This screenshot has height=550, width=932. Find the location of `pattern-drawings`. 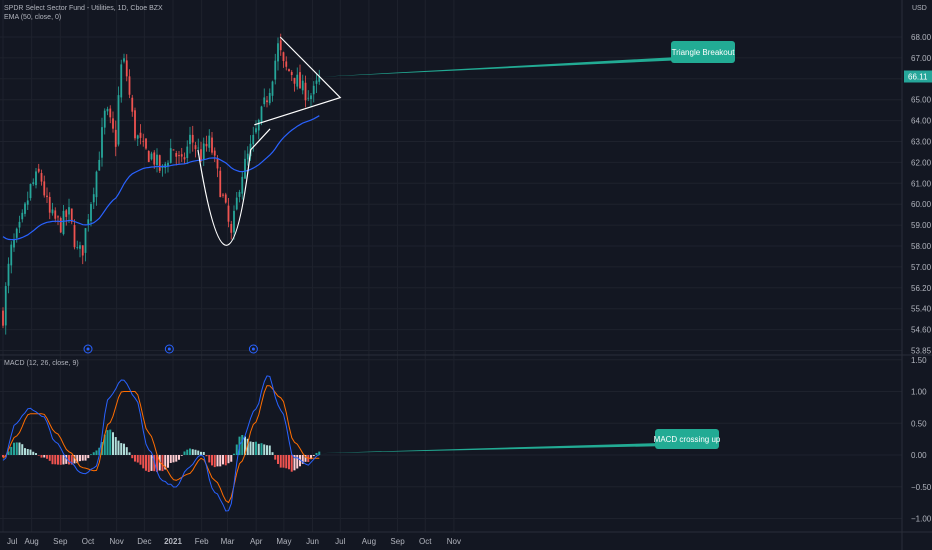

pattern-drawings is located at coordinates (269, 141).